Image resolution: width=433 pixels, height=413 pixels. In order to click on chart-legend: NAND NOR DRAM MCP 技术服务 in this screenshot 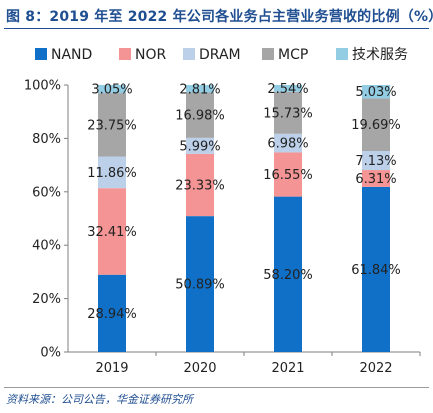, I will do `click(221, 55)`.